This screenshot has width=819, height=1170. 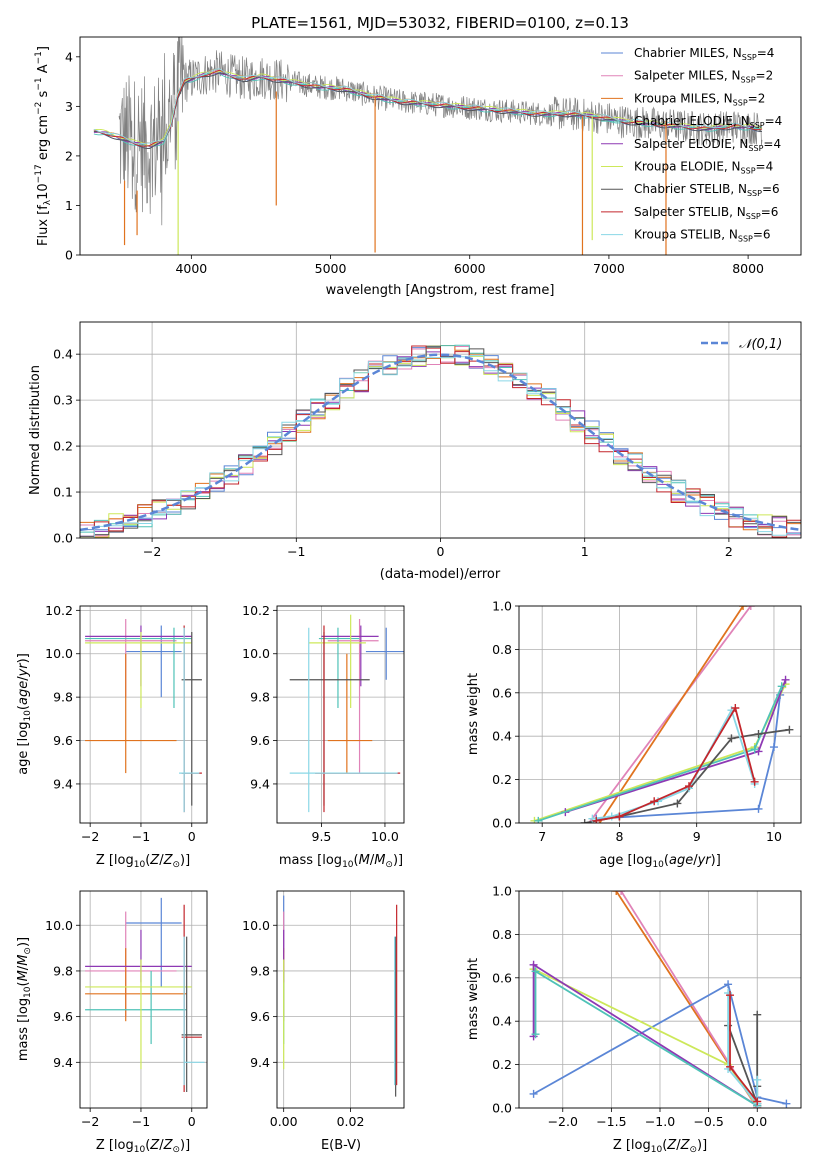 I want to click on histogram-step, so click(x=447, y=441).